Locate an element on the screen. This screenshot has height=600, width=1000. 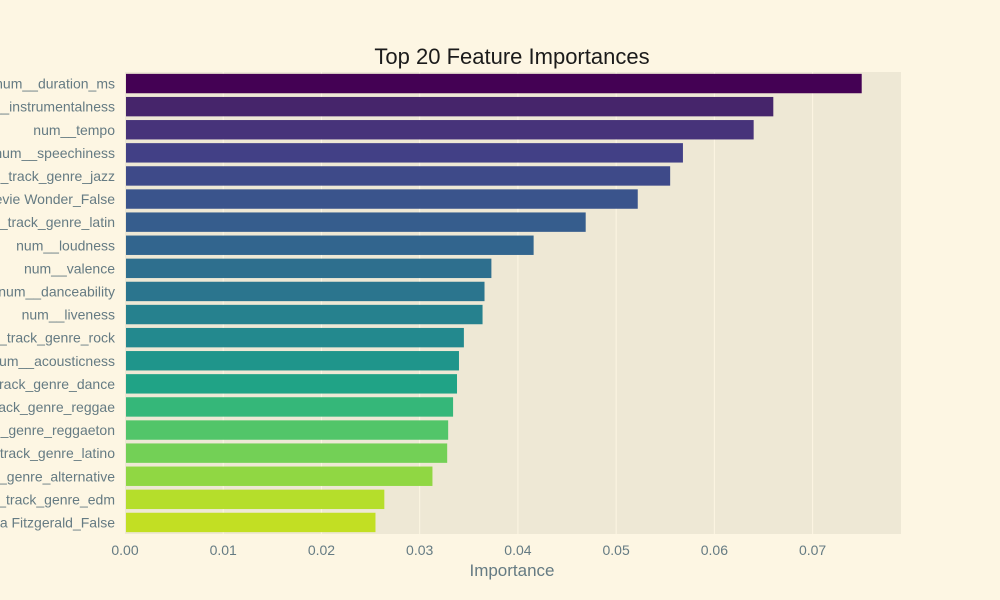
category-label: num__valence is located at coordinates (69, 268).